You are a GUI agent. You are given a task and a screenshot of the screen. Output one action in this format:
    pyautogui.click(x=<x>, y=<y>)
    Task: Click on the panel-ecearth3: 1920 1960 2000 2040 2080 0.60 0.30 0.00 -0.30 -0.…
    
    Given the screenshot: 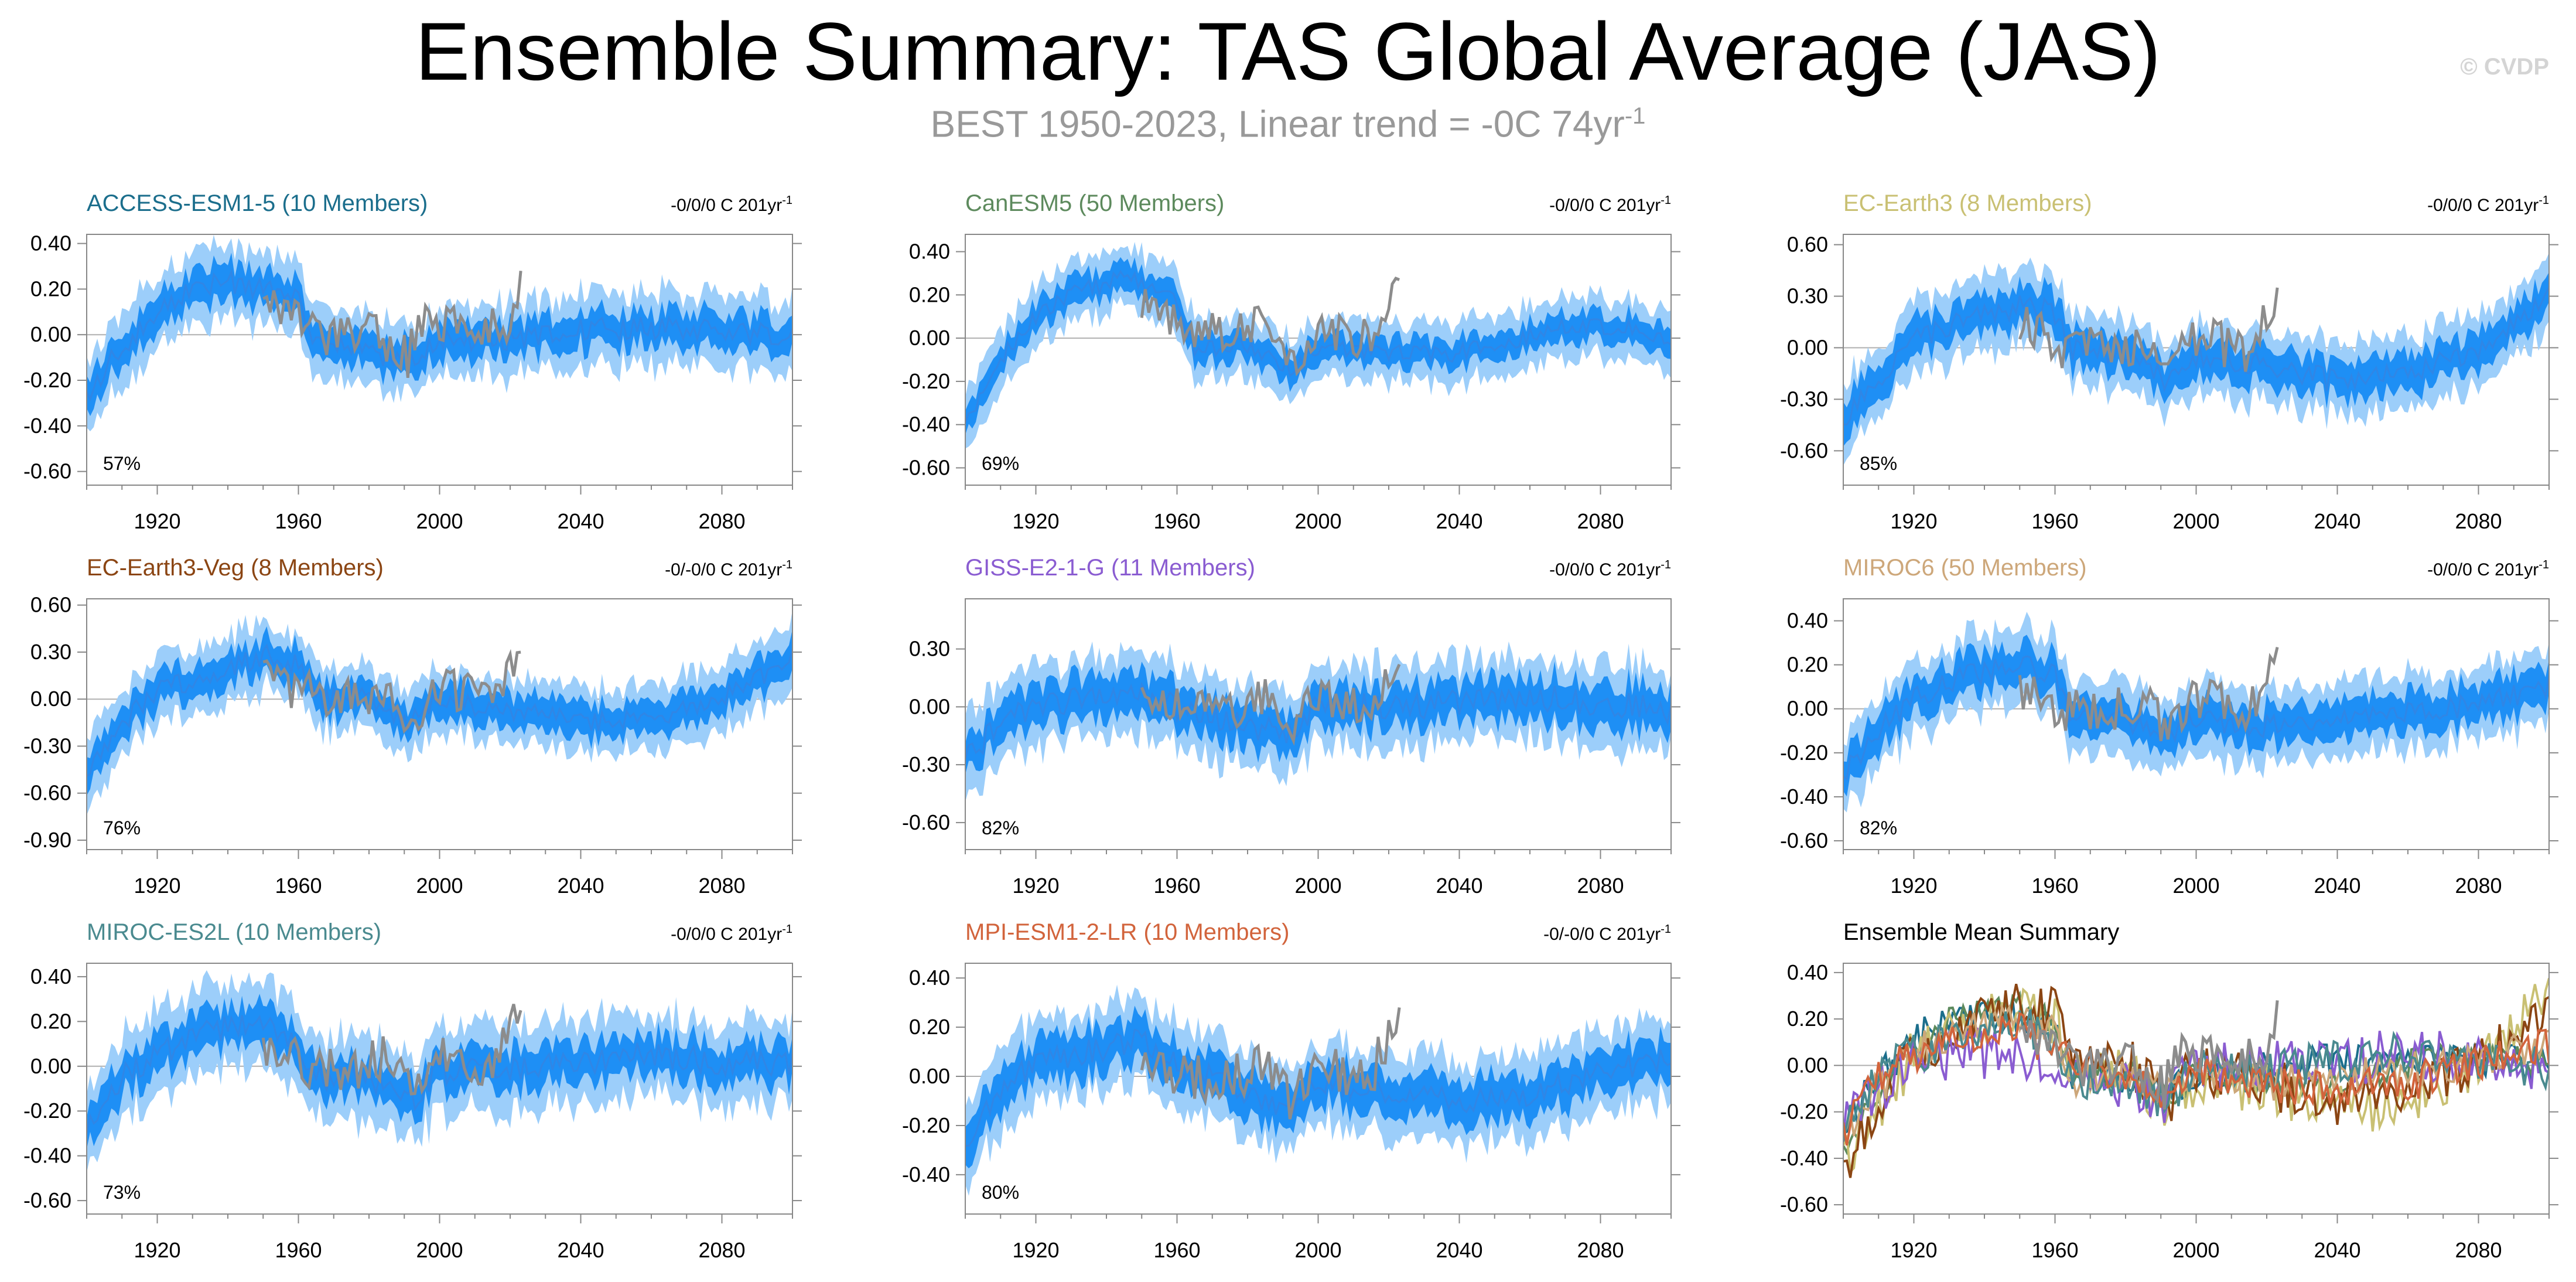 What is the action you would take?
    pyautogui.click(x=2169, y=361)
    